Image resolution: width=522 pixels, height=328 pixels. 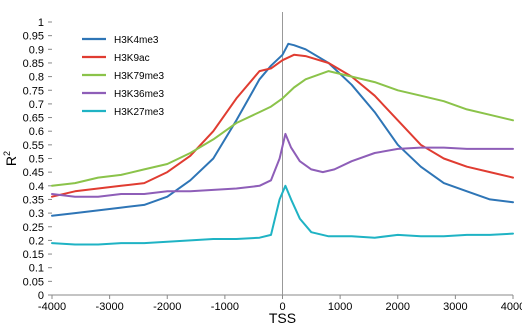 I want to click on x-tick-label: -2000, so click(x=167, y=307).